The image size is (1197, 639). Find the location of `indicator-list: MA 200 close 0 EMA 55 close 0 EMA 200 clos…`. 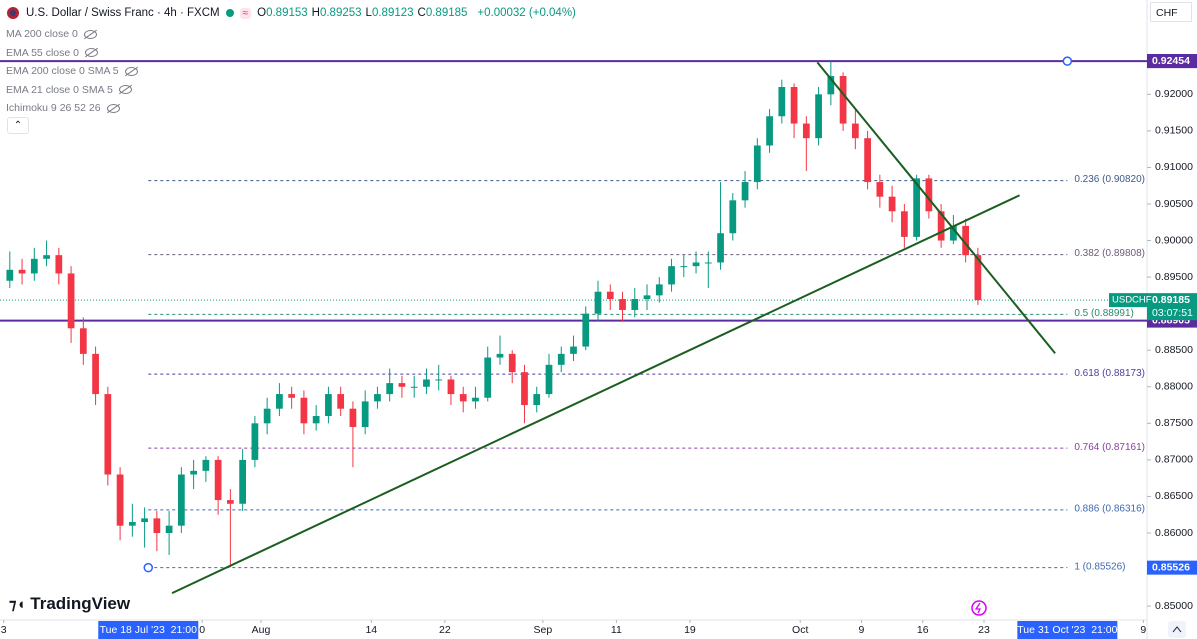

indicator-list: MA 200 close 0 EMA 55 close 0 EMA 200 clos… is located at coordinates (72, 71).